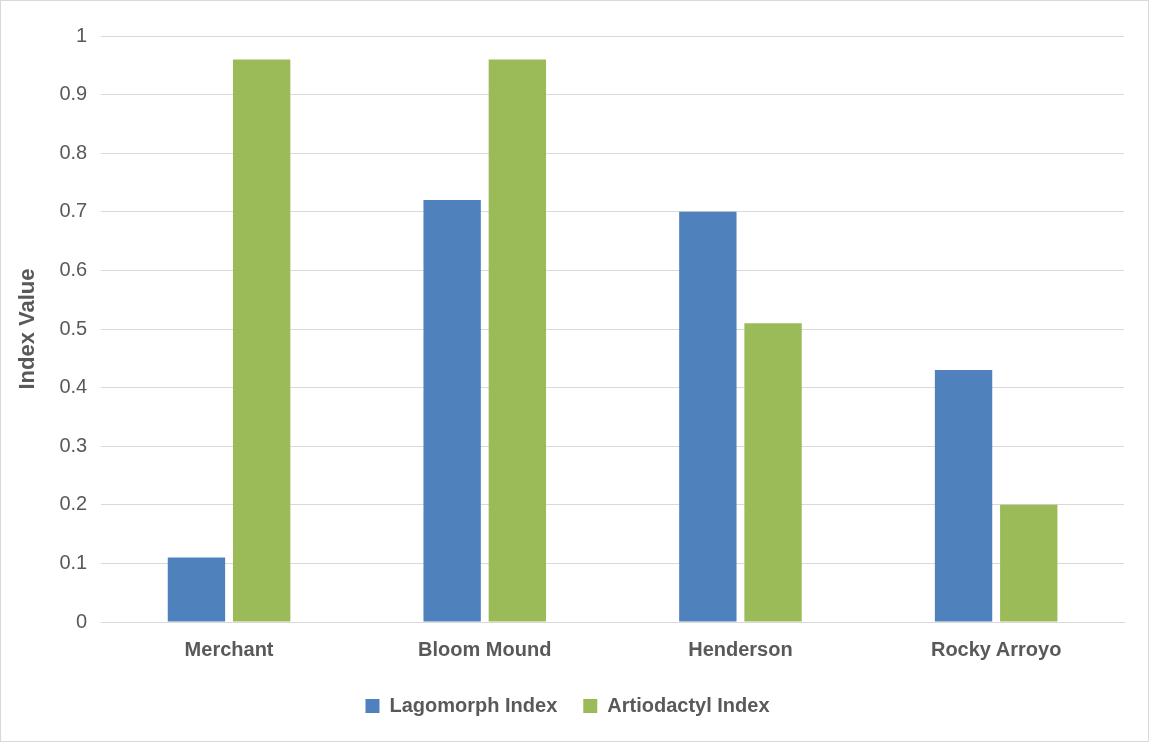 This screenshot has height=742, width=1149. What do you see at coordinates (82, 620) in the screenshot?
I see `y-tick-label: 0` at bounding box center [82, 620].